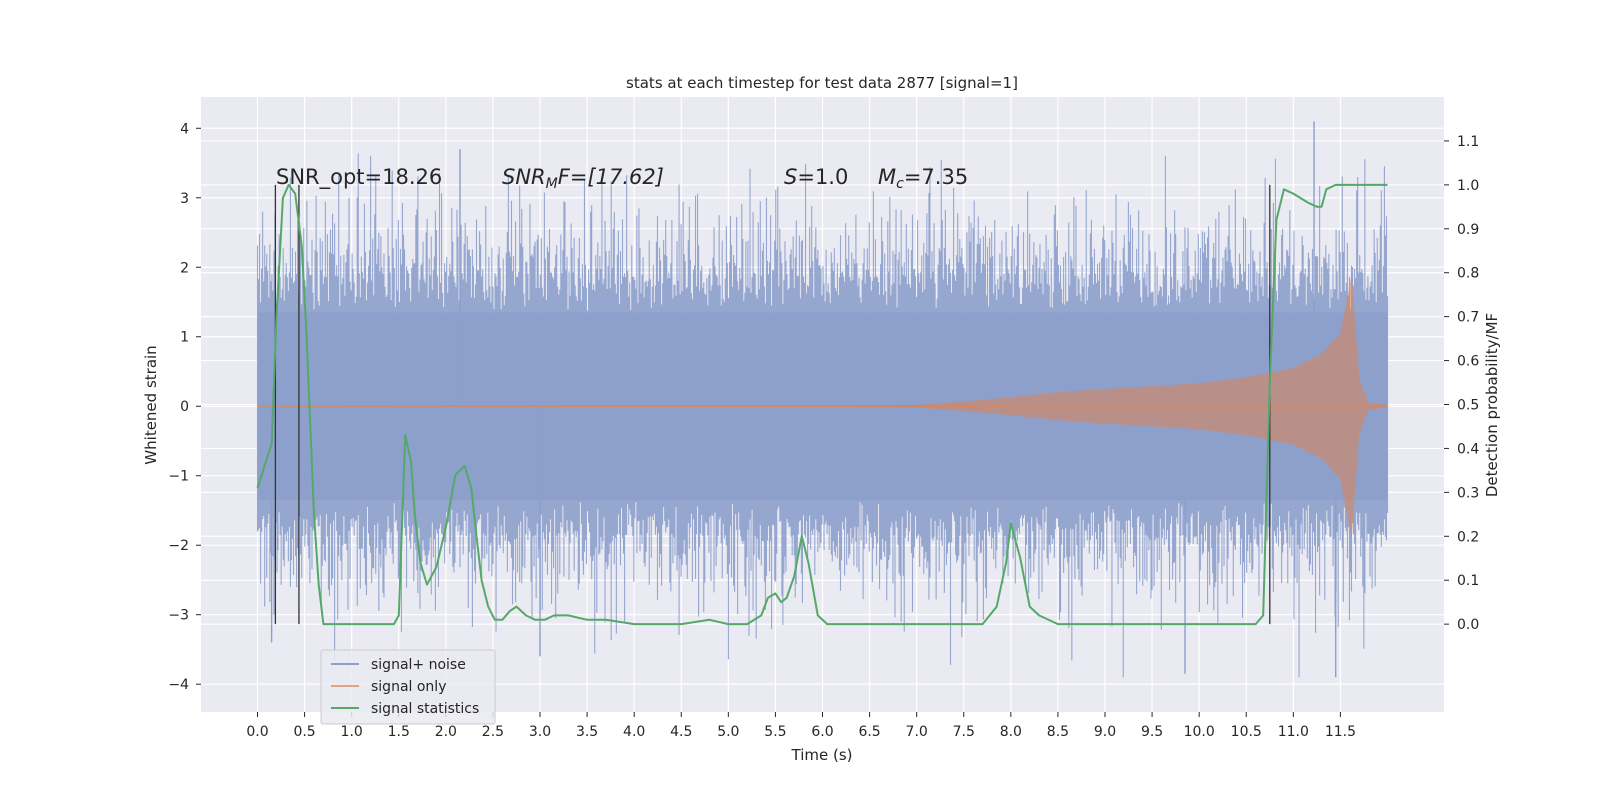  Describe the element at coordinates (1340, 732) in the screenshot. I see `x-tick-label: 11.5` at that location.